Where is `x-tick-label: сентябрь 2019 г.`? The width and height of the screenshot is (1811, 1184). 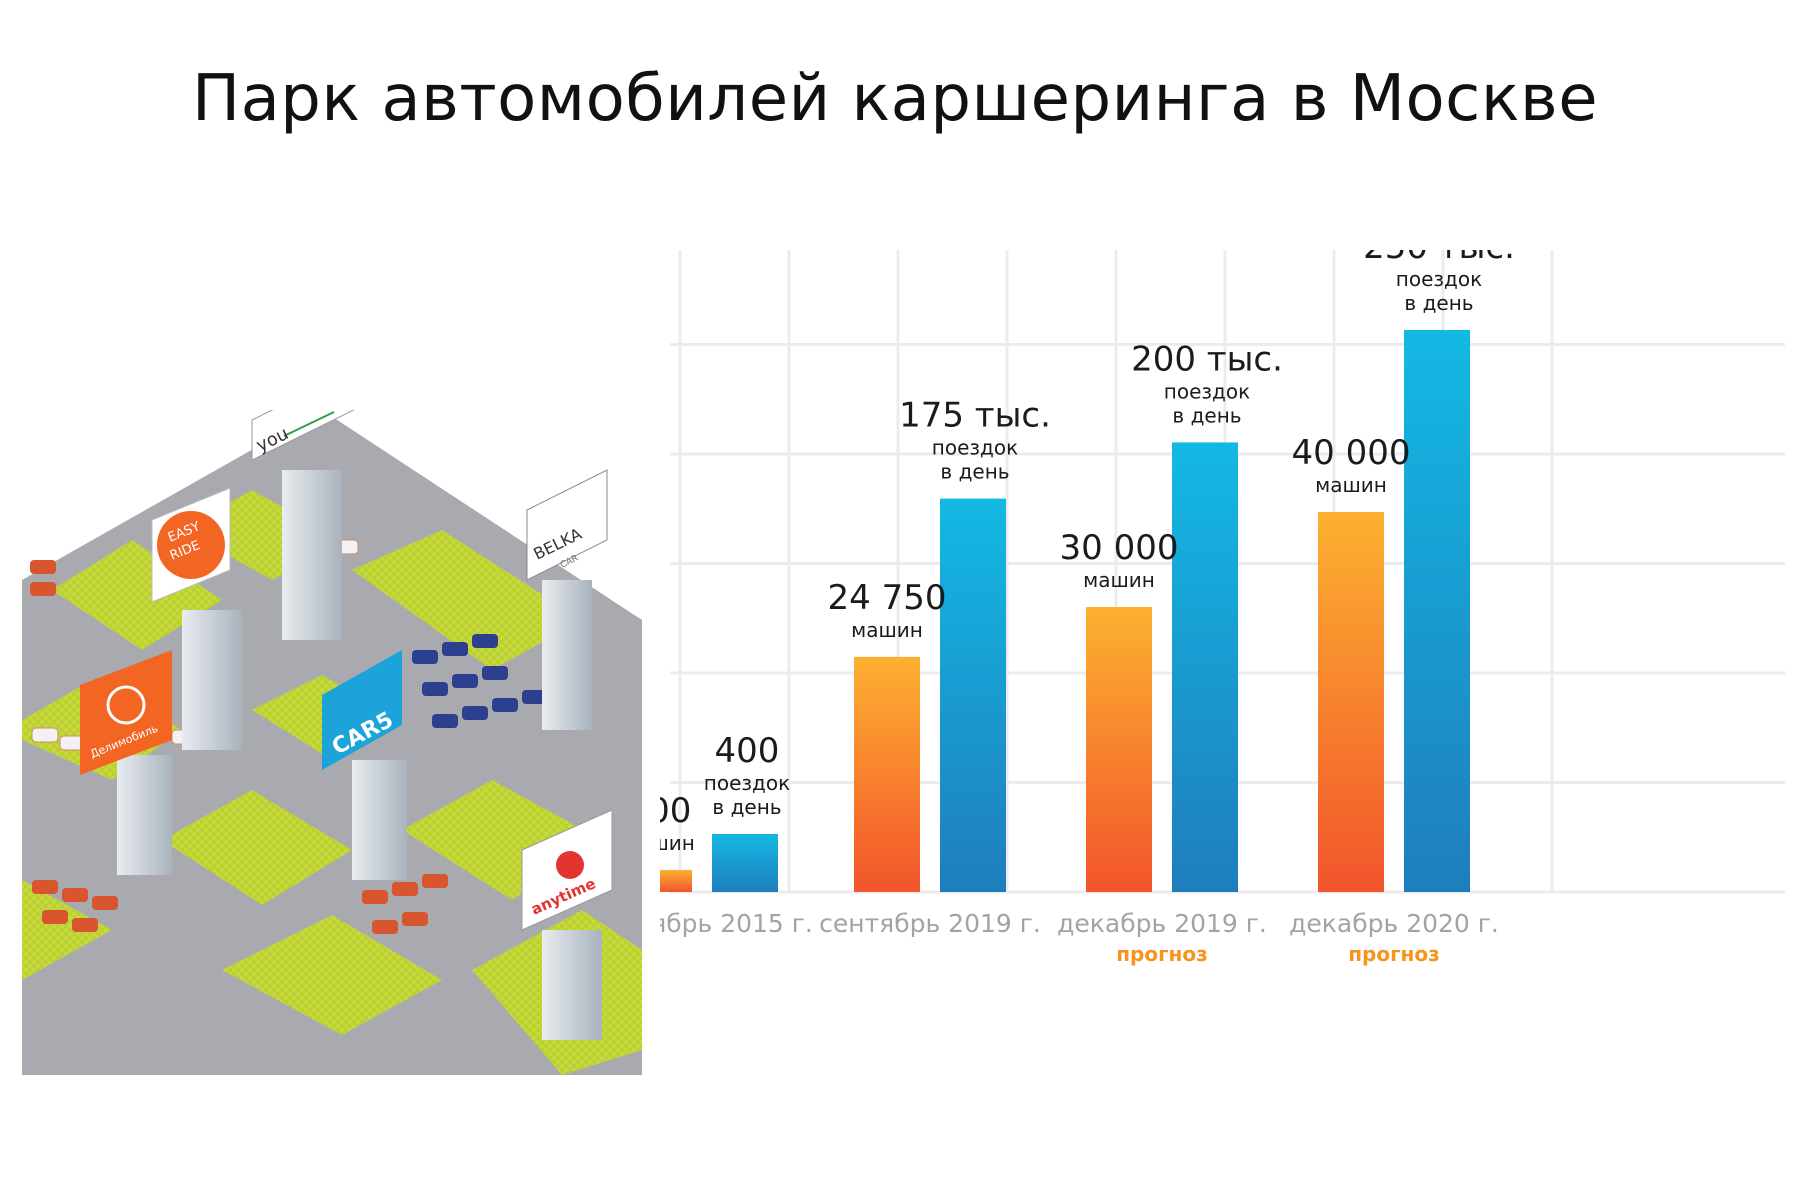
x-tick-label: сентябрь 2019 г. is located at coordinates (930, 923).